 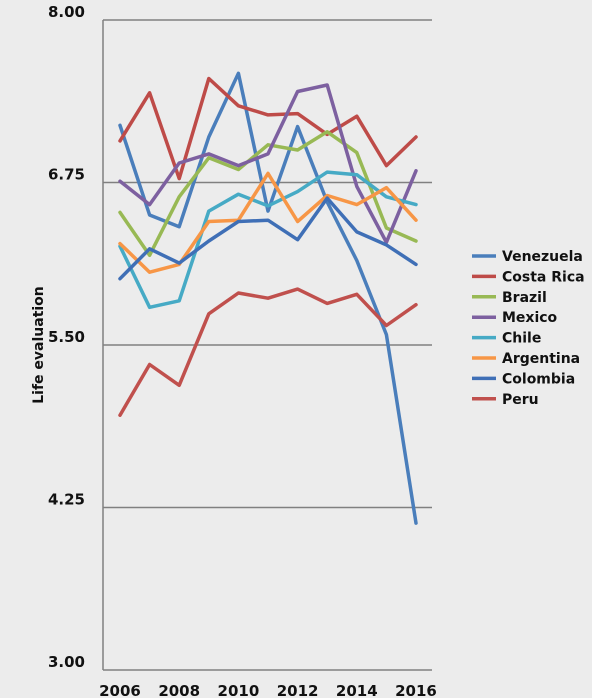 What do you see at coordinates (524, 298) in the screenshot?
I see `legend-label-brazil: Brazil` at bounding box center [524, 298].